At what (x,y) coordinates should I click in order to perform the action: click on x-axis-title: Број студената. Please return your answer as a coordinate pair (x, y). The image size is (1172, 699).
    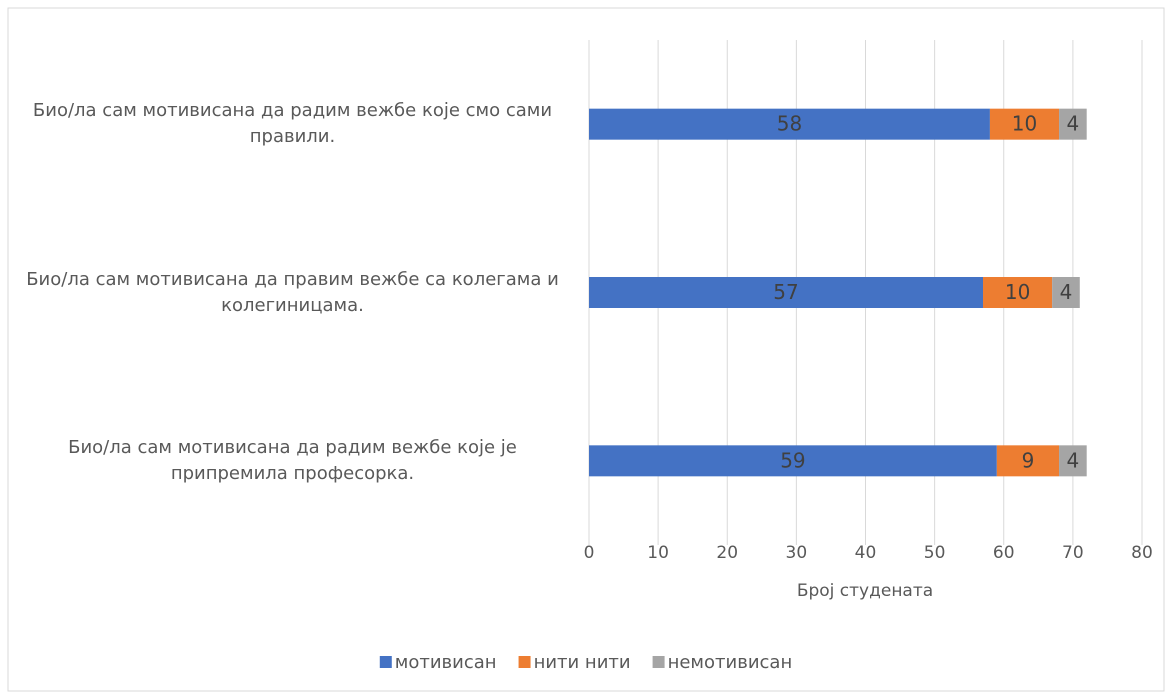
    Looking at the image, I should click on (865, 591).